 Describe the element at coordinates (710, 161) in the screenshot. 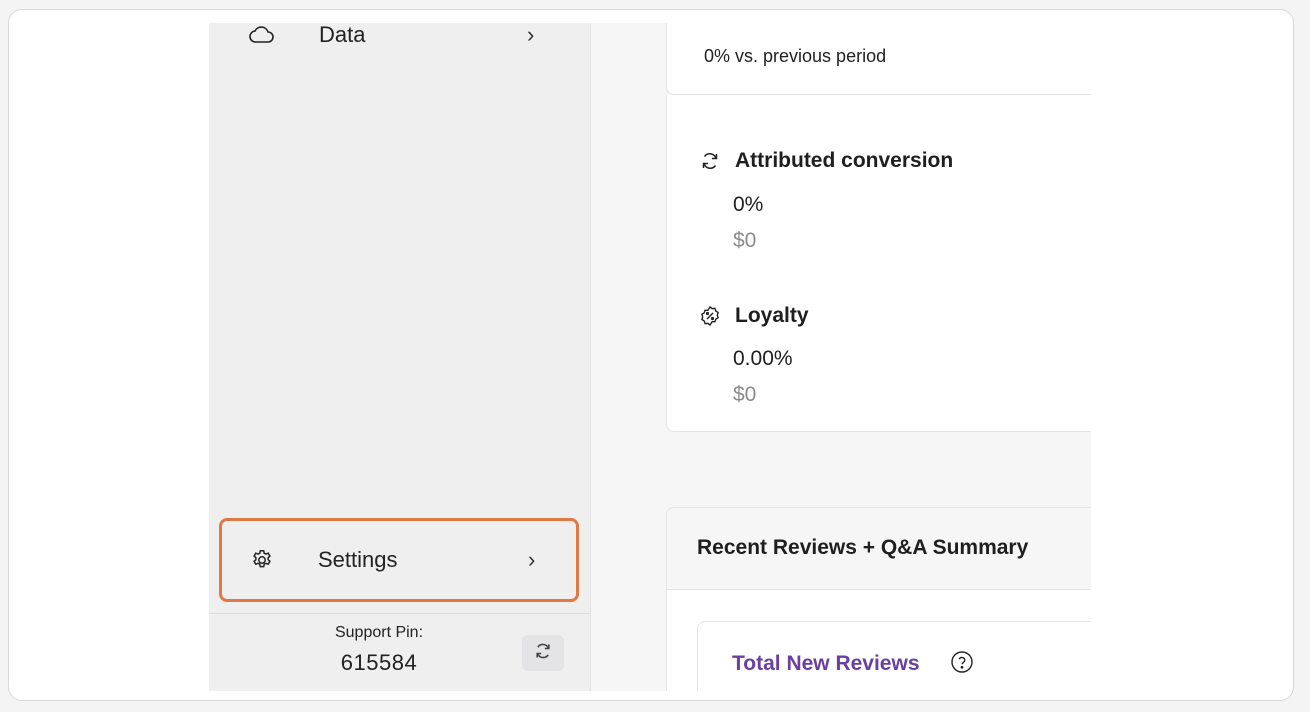

I see `sync-icon` at that location.